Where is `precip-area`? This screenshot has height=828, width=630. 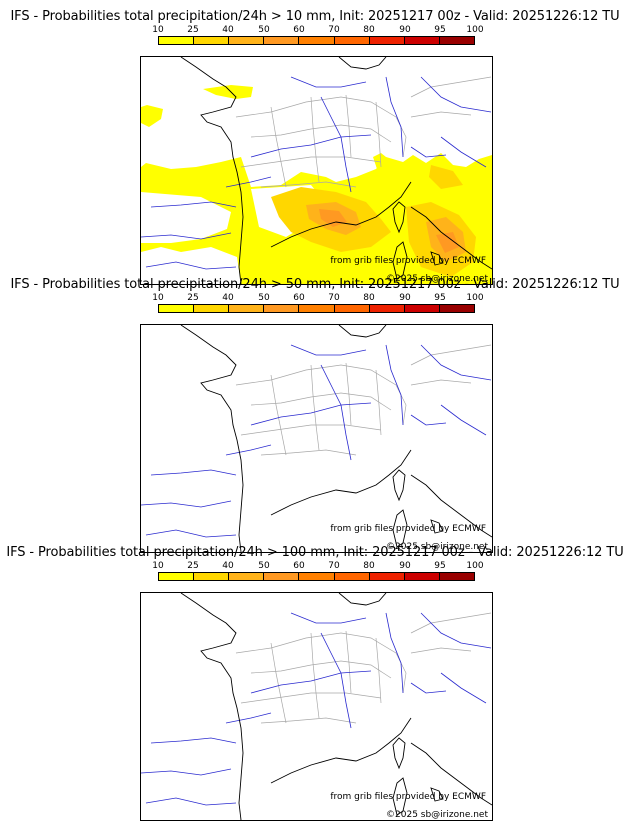 precip-area is located at coordinates (316, 184).